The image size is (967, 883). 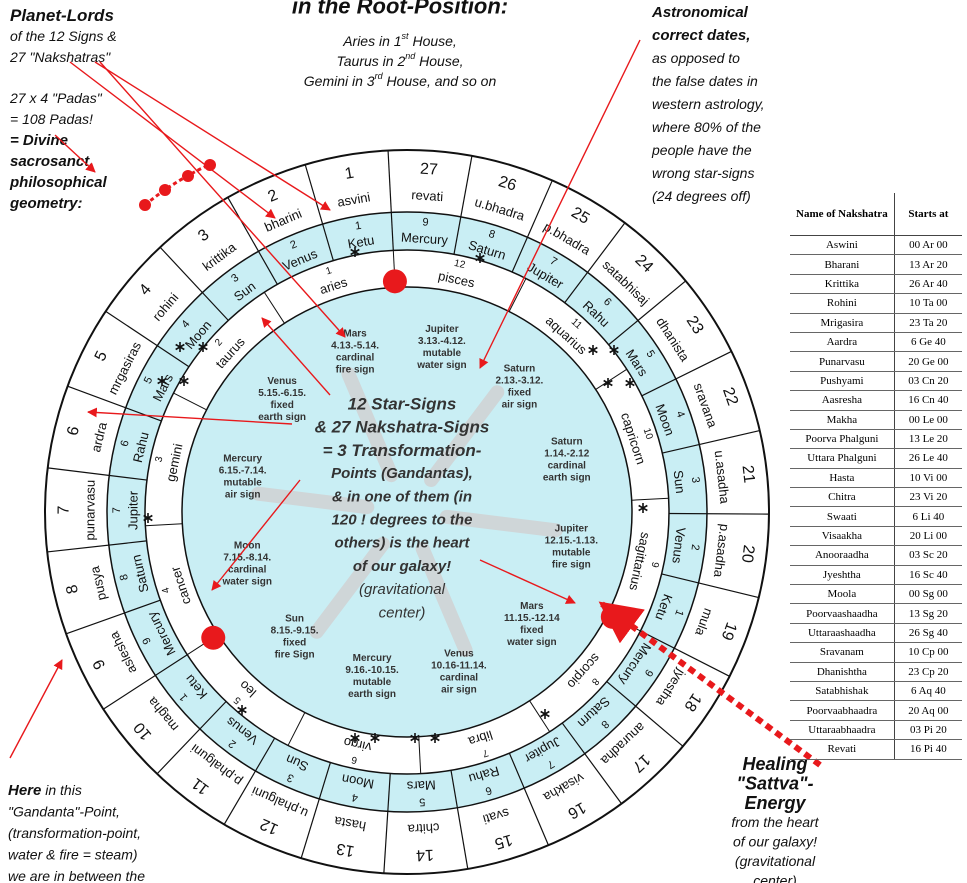 I want to click on table-cell: Hasta, so click(x=842, y=478).